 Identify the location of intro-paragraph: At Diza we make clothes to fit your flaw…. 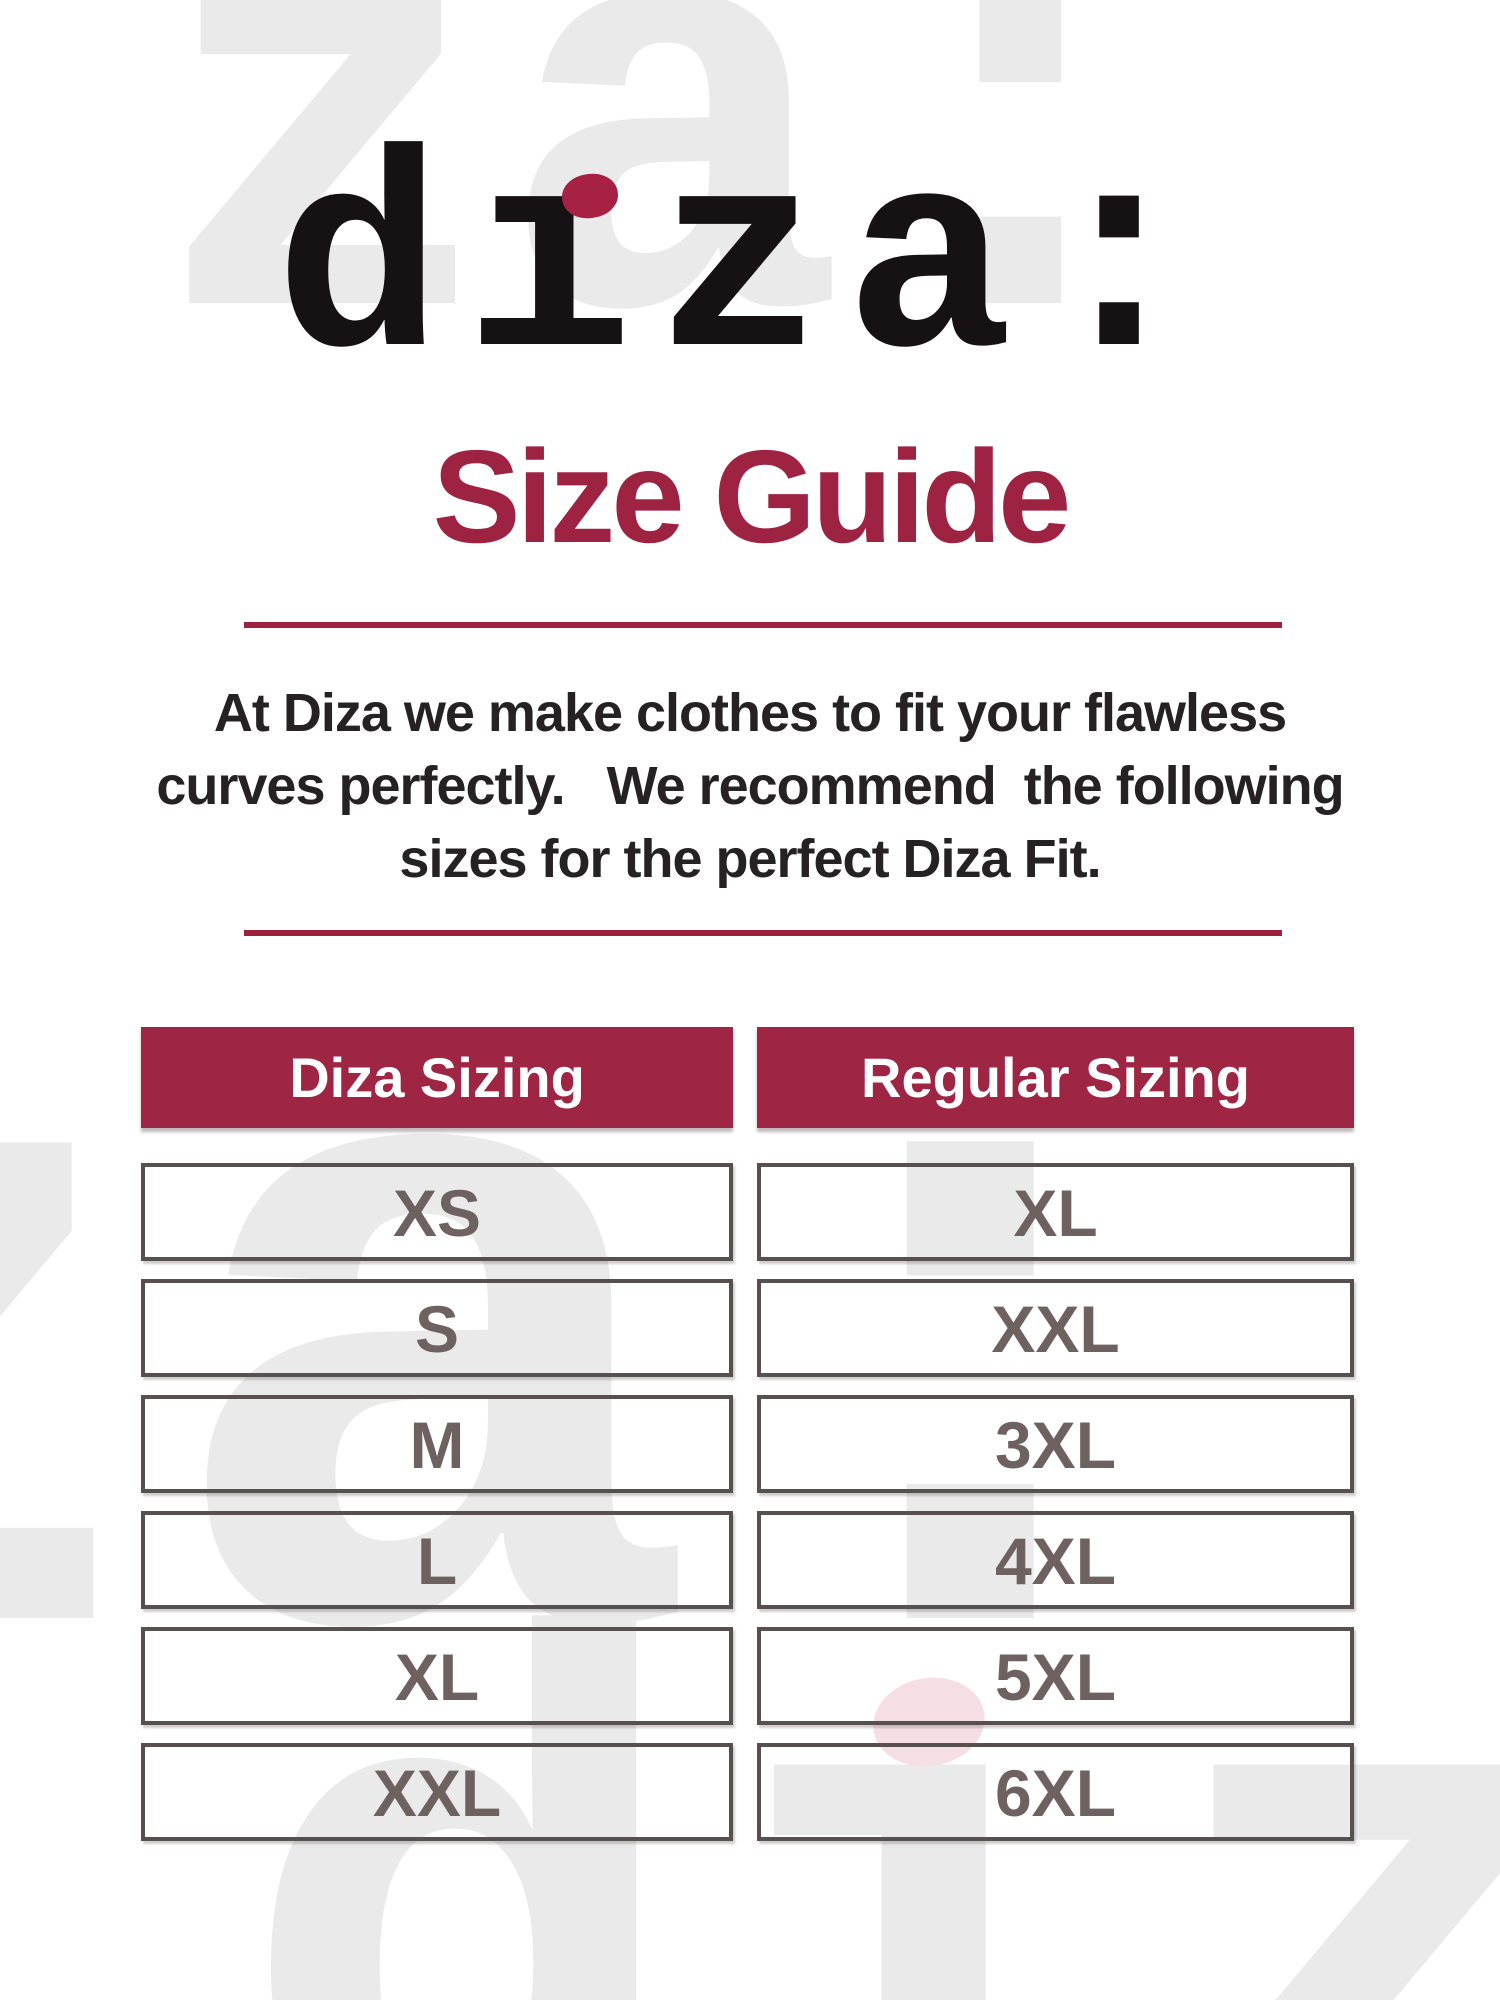
(750, 786).